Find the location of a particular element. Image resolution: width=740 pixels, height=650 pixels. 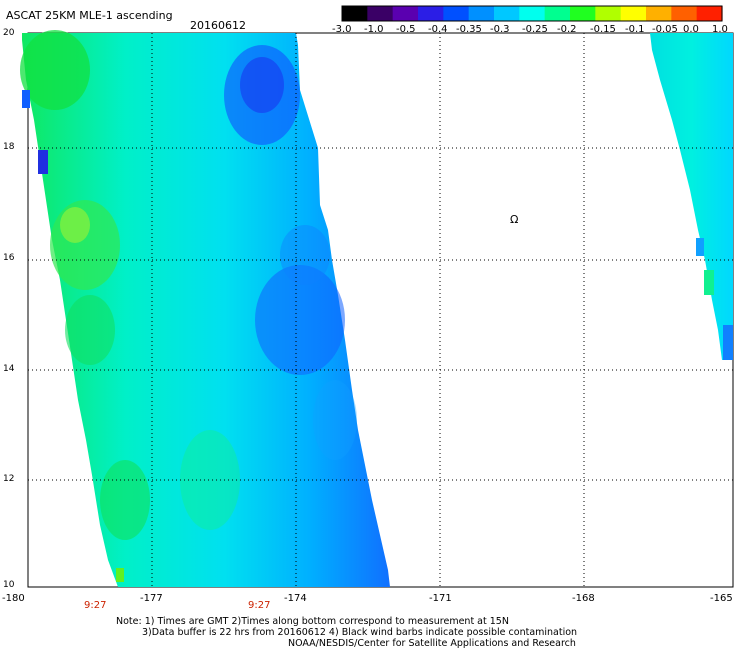

lat-label: 10 is located at coordinates (9, 585).